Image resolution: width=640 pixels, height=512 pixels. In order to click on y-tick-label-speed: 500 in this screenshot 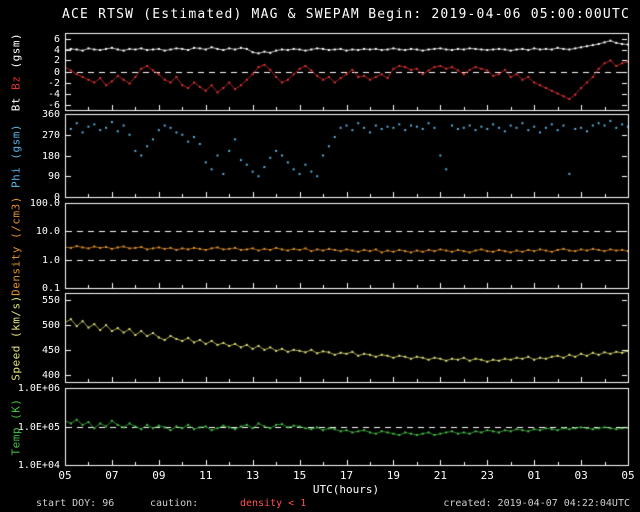, I will do `click(50, 325)`.